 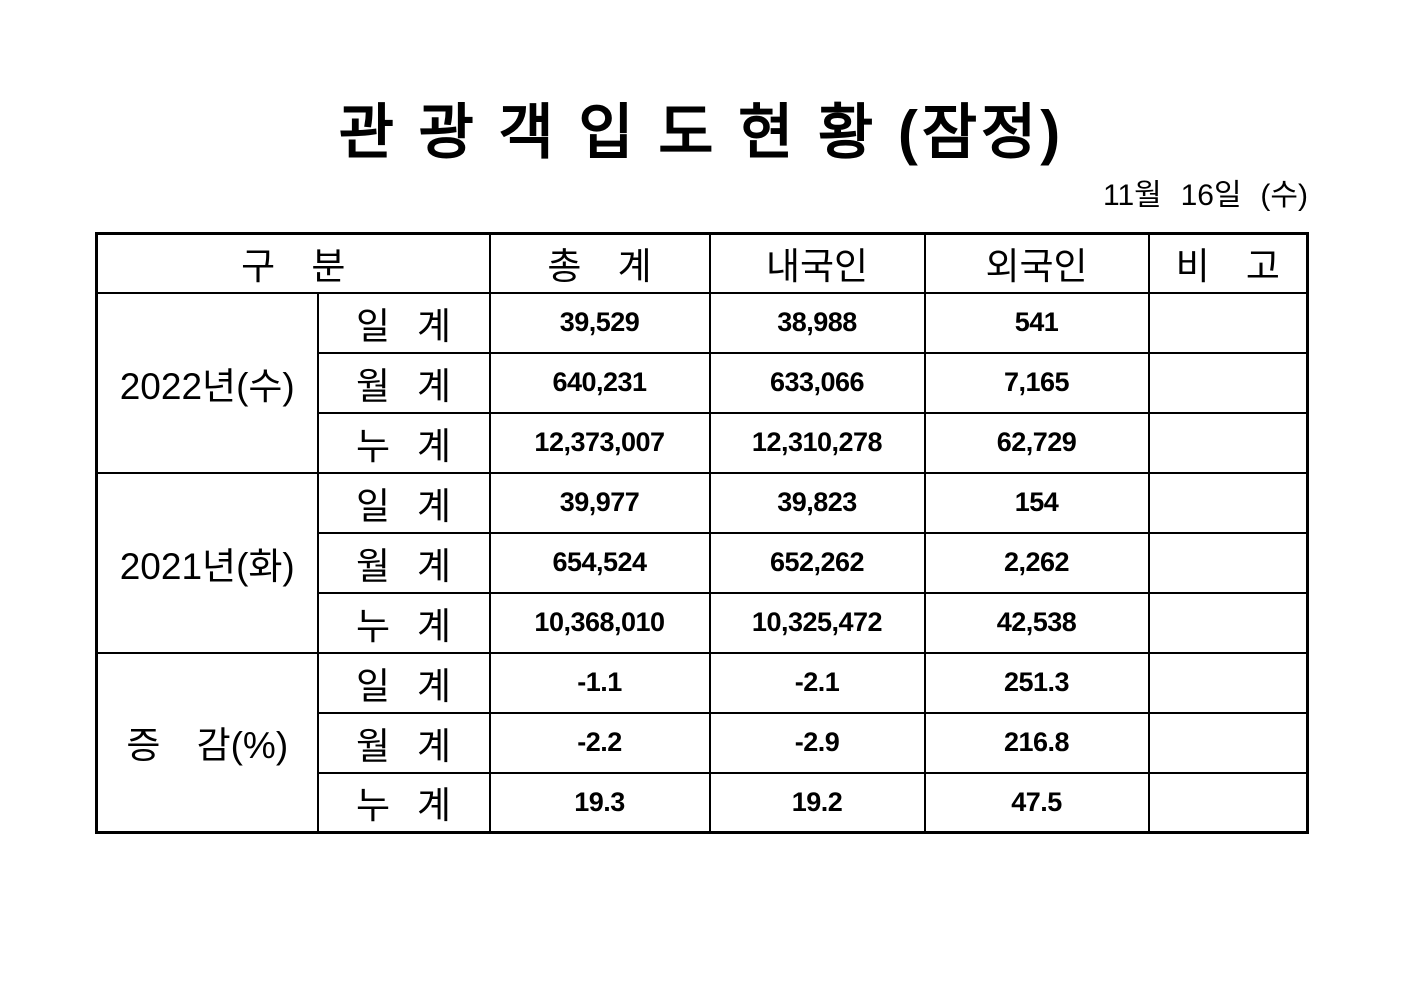 I want to click on cell-domestic: 10,325,472, so click(x=817, y=622).